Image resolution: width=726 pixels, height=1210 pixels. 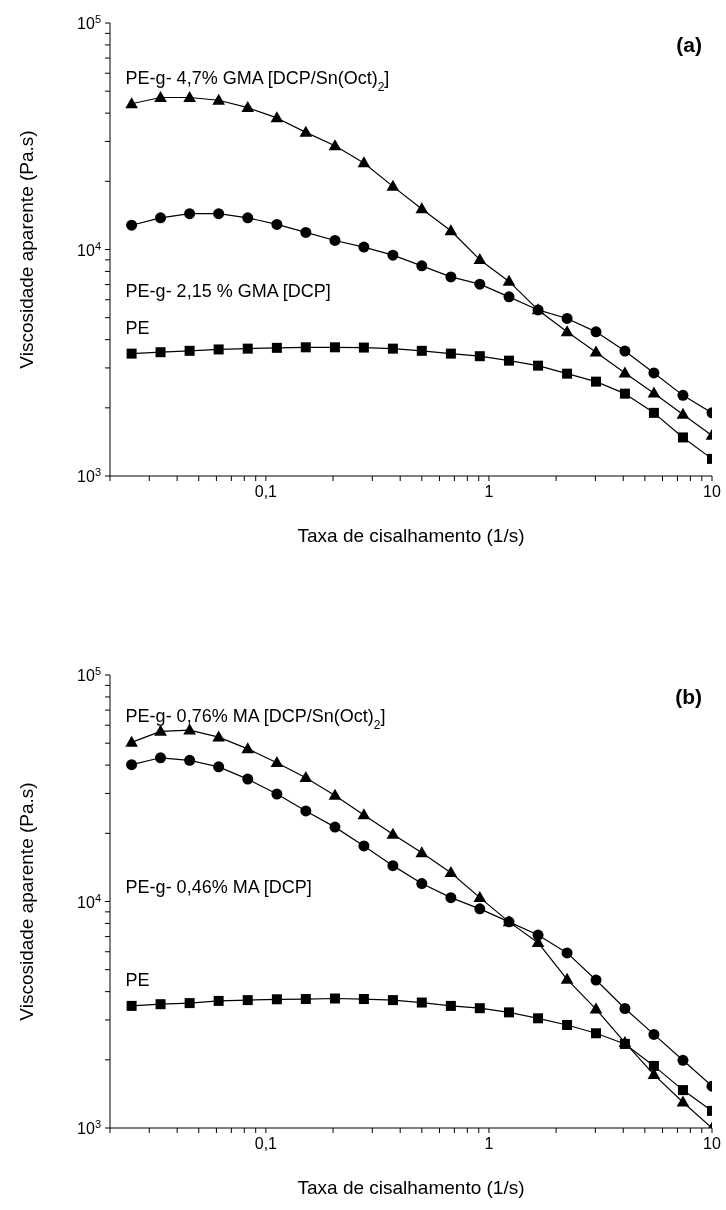 I want to click on series-label: PE-g- 2,15 % GMA [DCP], so click(x=228, y=291).